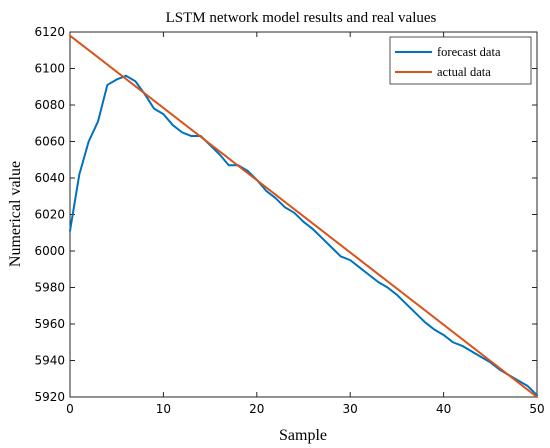  Describe the element at coordinates (15, 214) in the screenshot. I see `y-axis-label: Numerical value` at that location.